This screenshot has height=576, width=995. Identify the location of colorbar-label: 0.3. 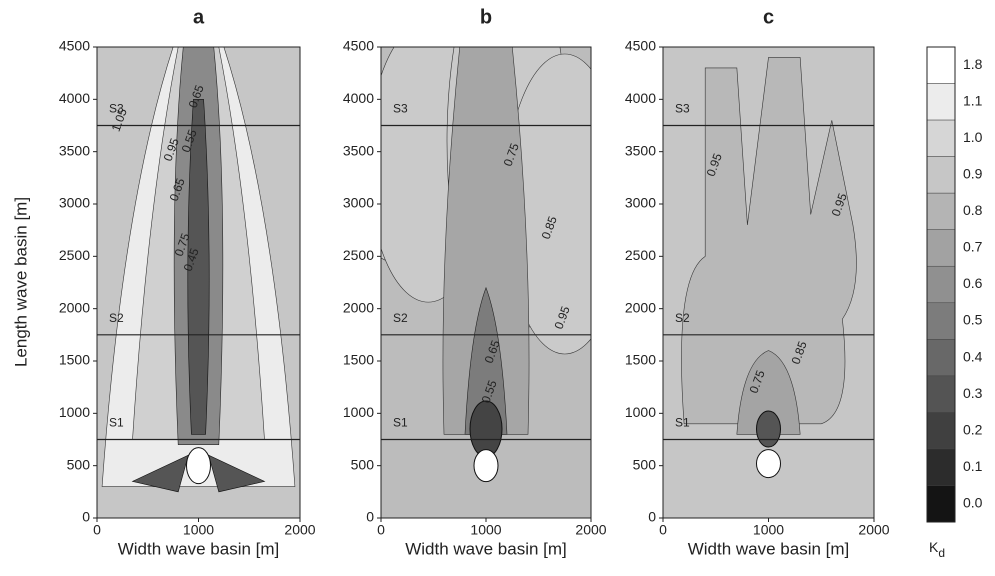
(973, 393).